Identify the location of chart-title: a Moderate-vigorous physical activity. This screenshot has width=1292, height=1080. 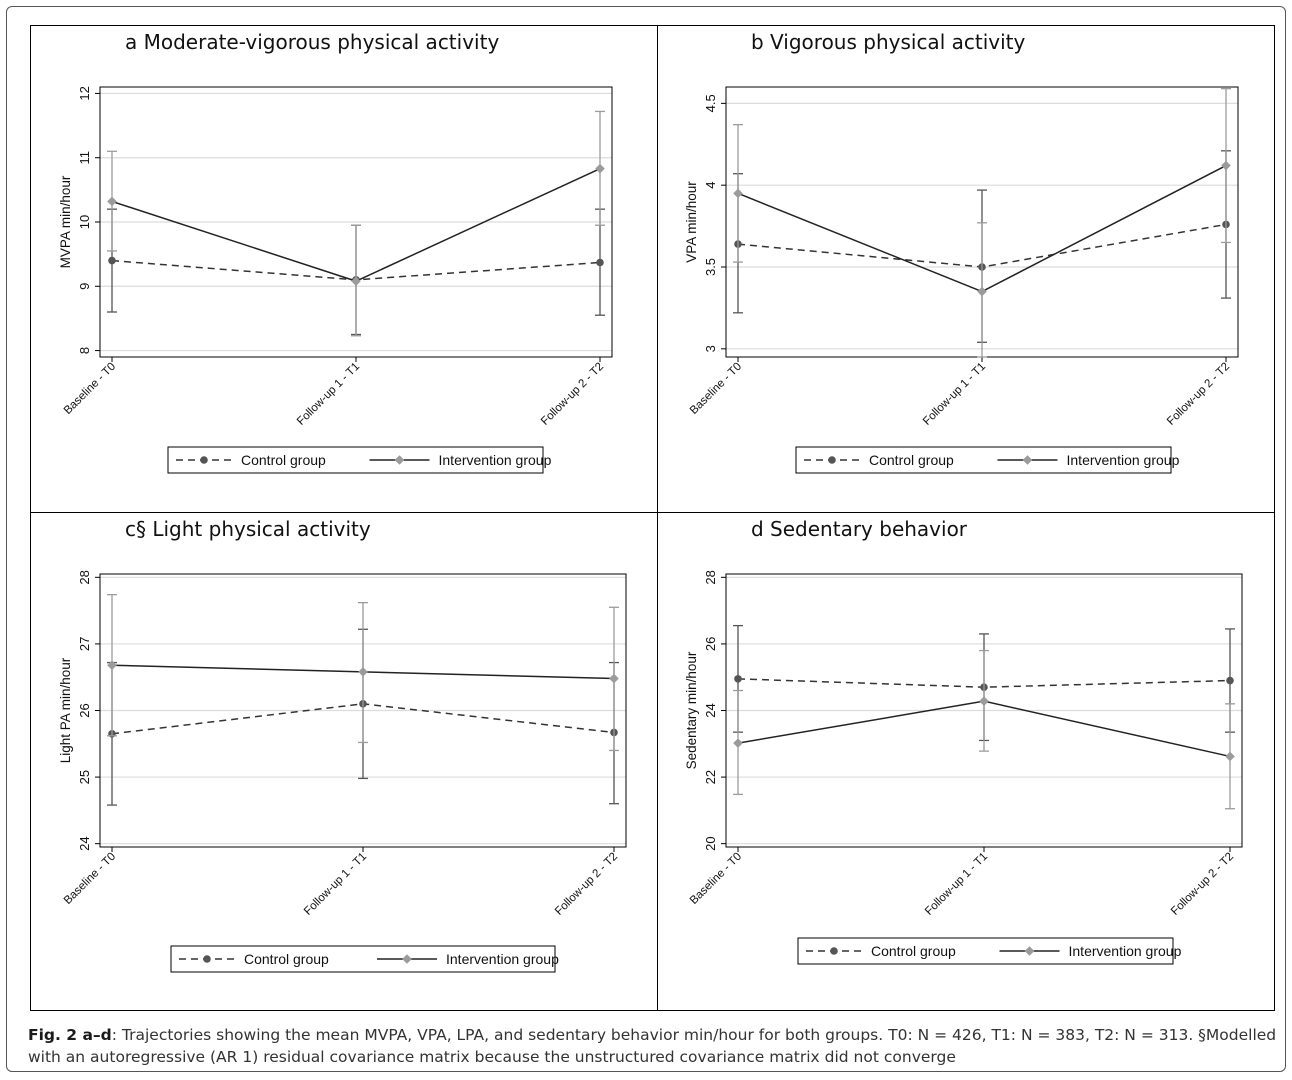
(312, 42).